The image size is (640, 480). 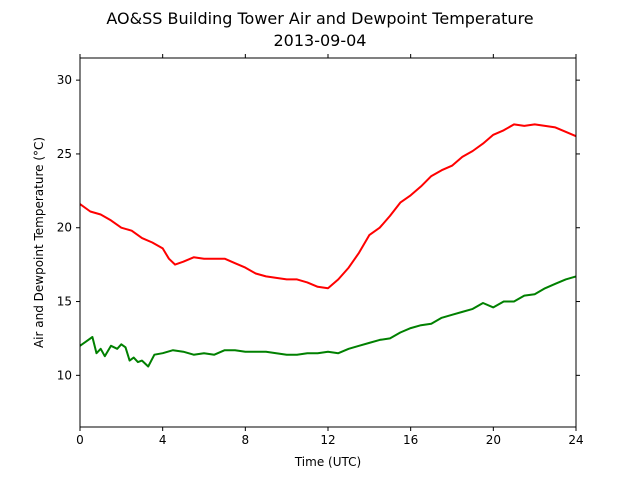 What do you see at coordinates (80, 440) in the screenshot?
I see `x-tick-label: 0` at bounding box center [80, 440].